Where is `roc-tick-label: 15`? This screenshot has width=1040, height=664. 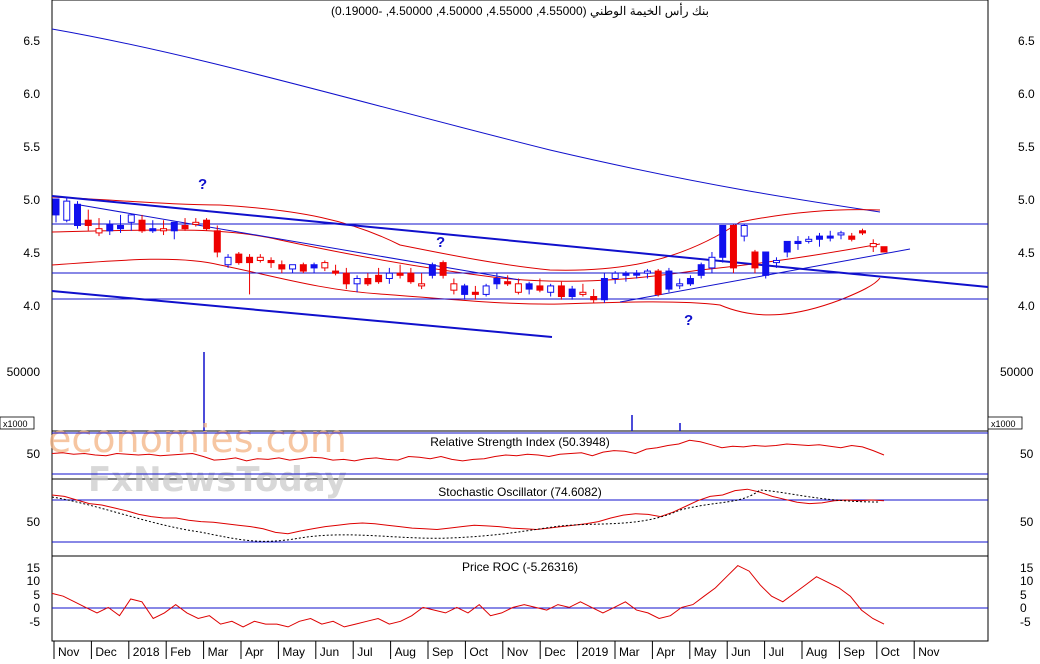 roc-tick-label: 15 is located at coordinates (34, 568).